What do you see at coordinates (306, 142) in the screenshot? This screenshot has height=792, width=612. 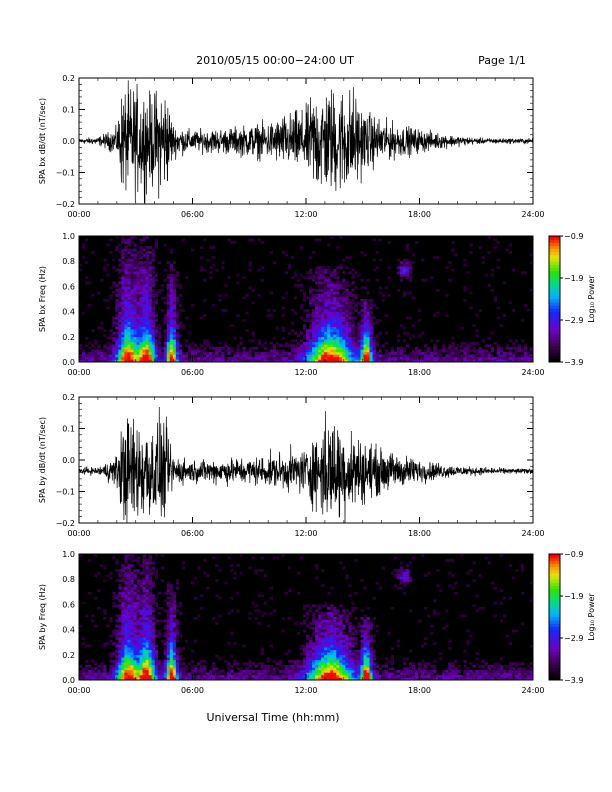 I see `series-line` at bounding box center [306, 142].